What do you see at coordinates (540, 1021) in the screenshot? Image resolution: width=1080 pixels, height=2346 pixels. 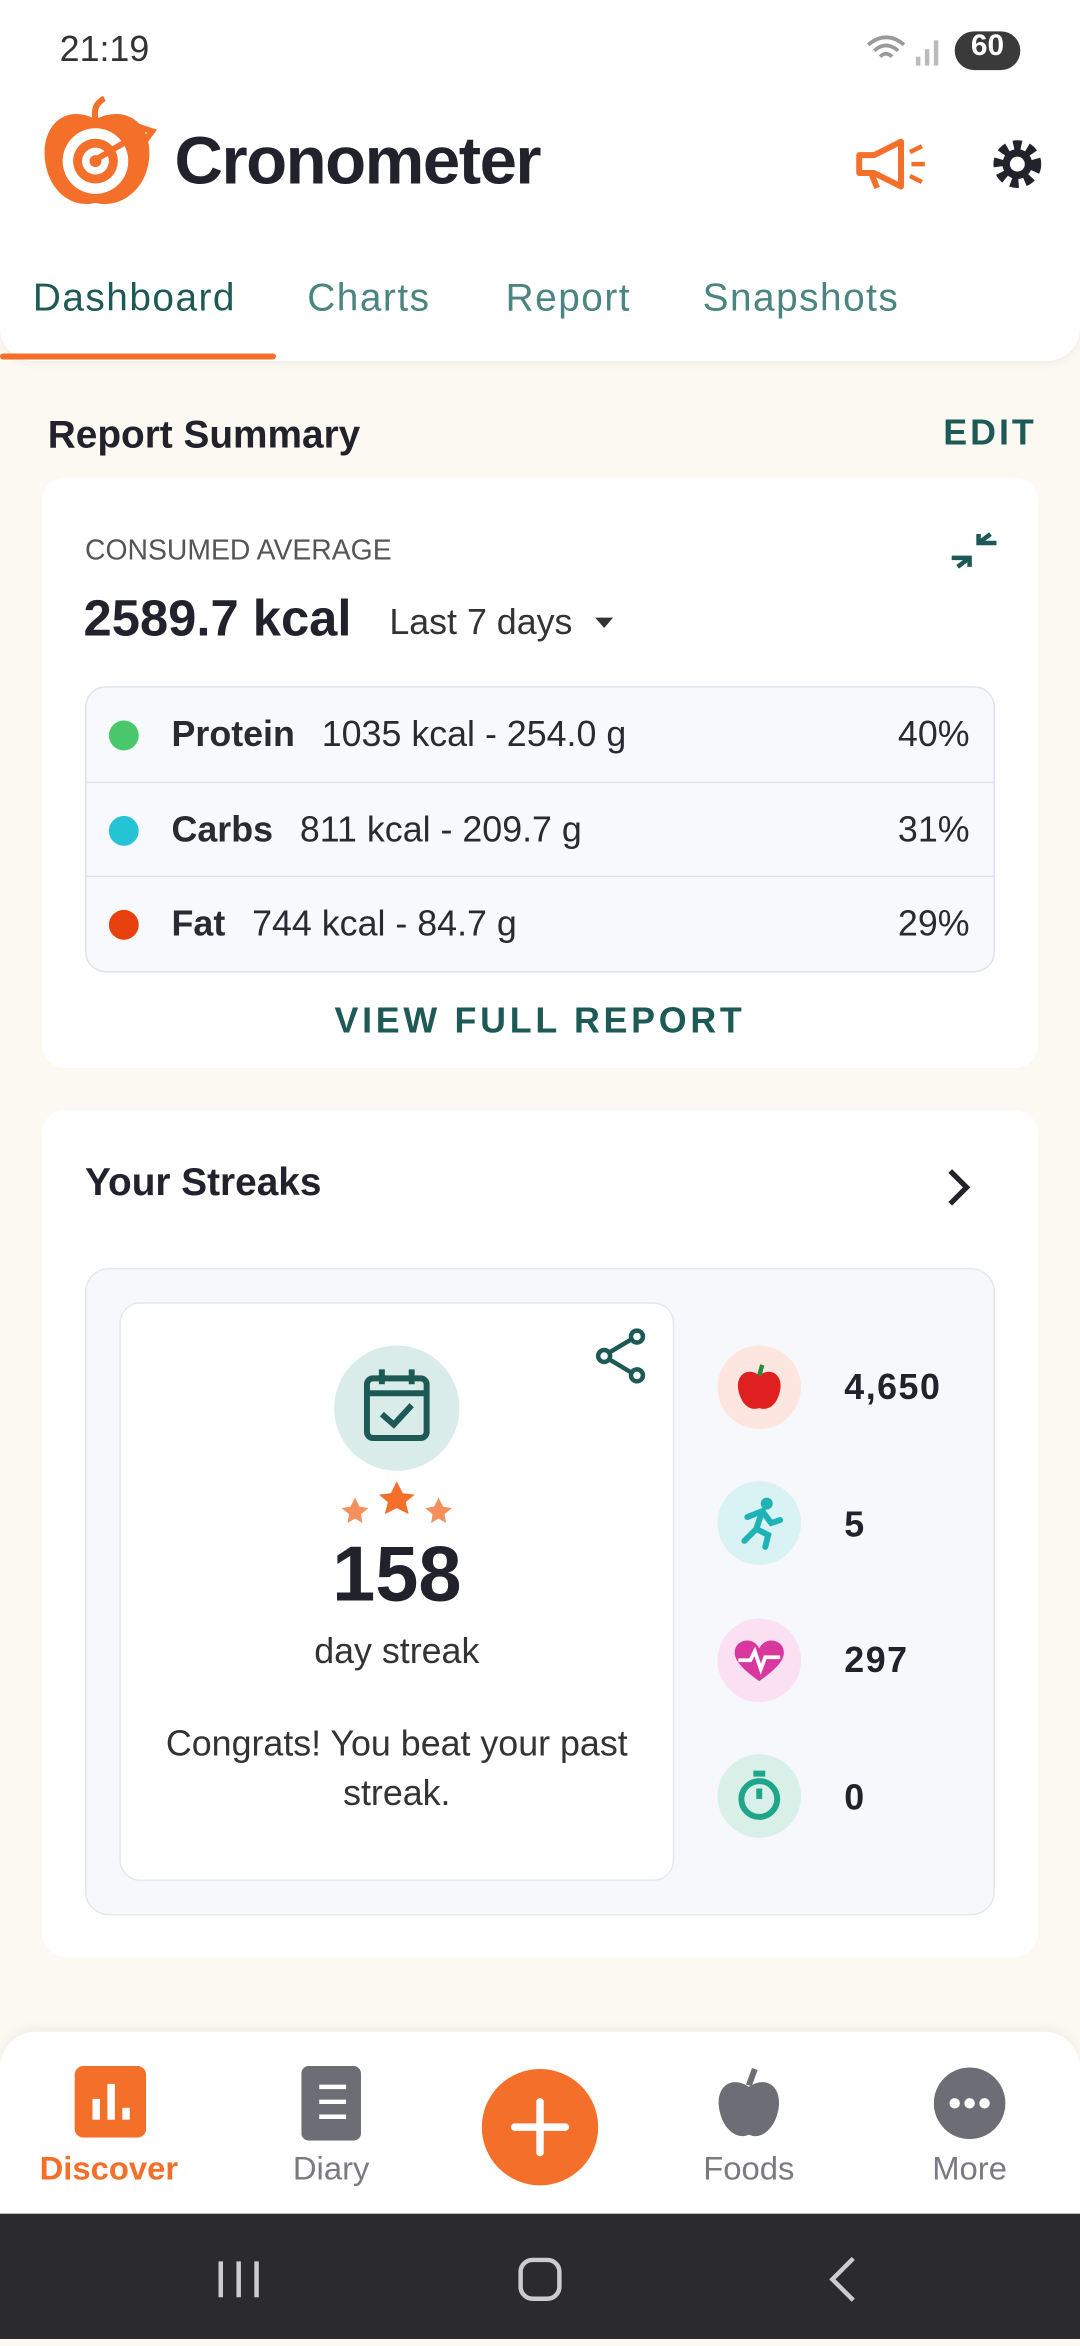 I see `view-report-link: VIEW FULL REPORT` at bounding box center [540, 1021].